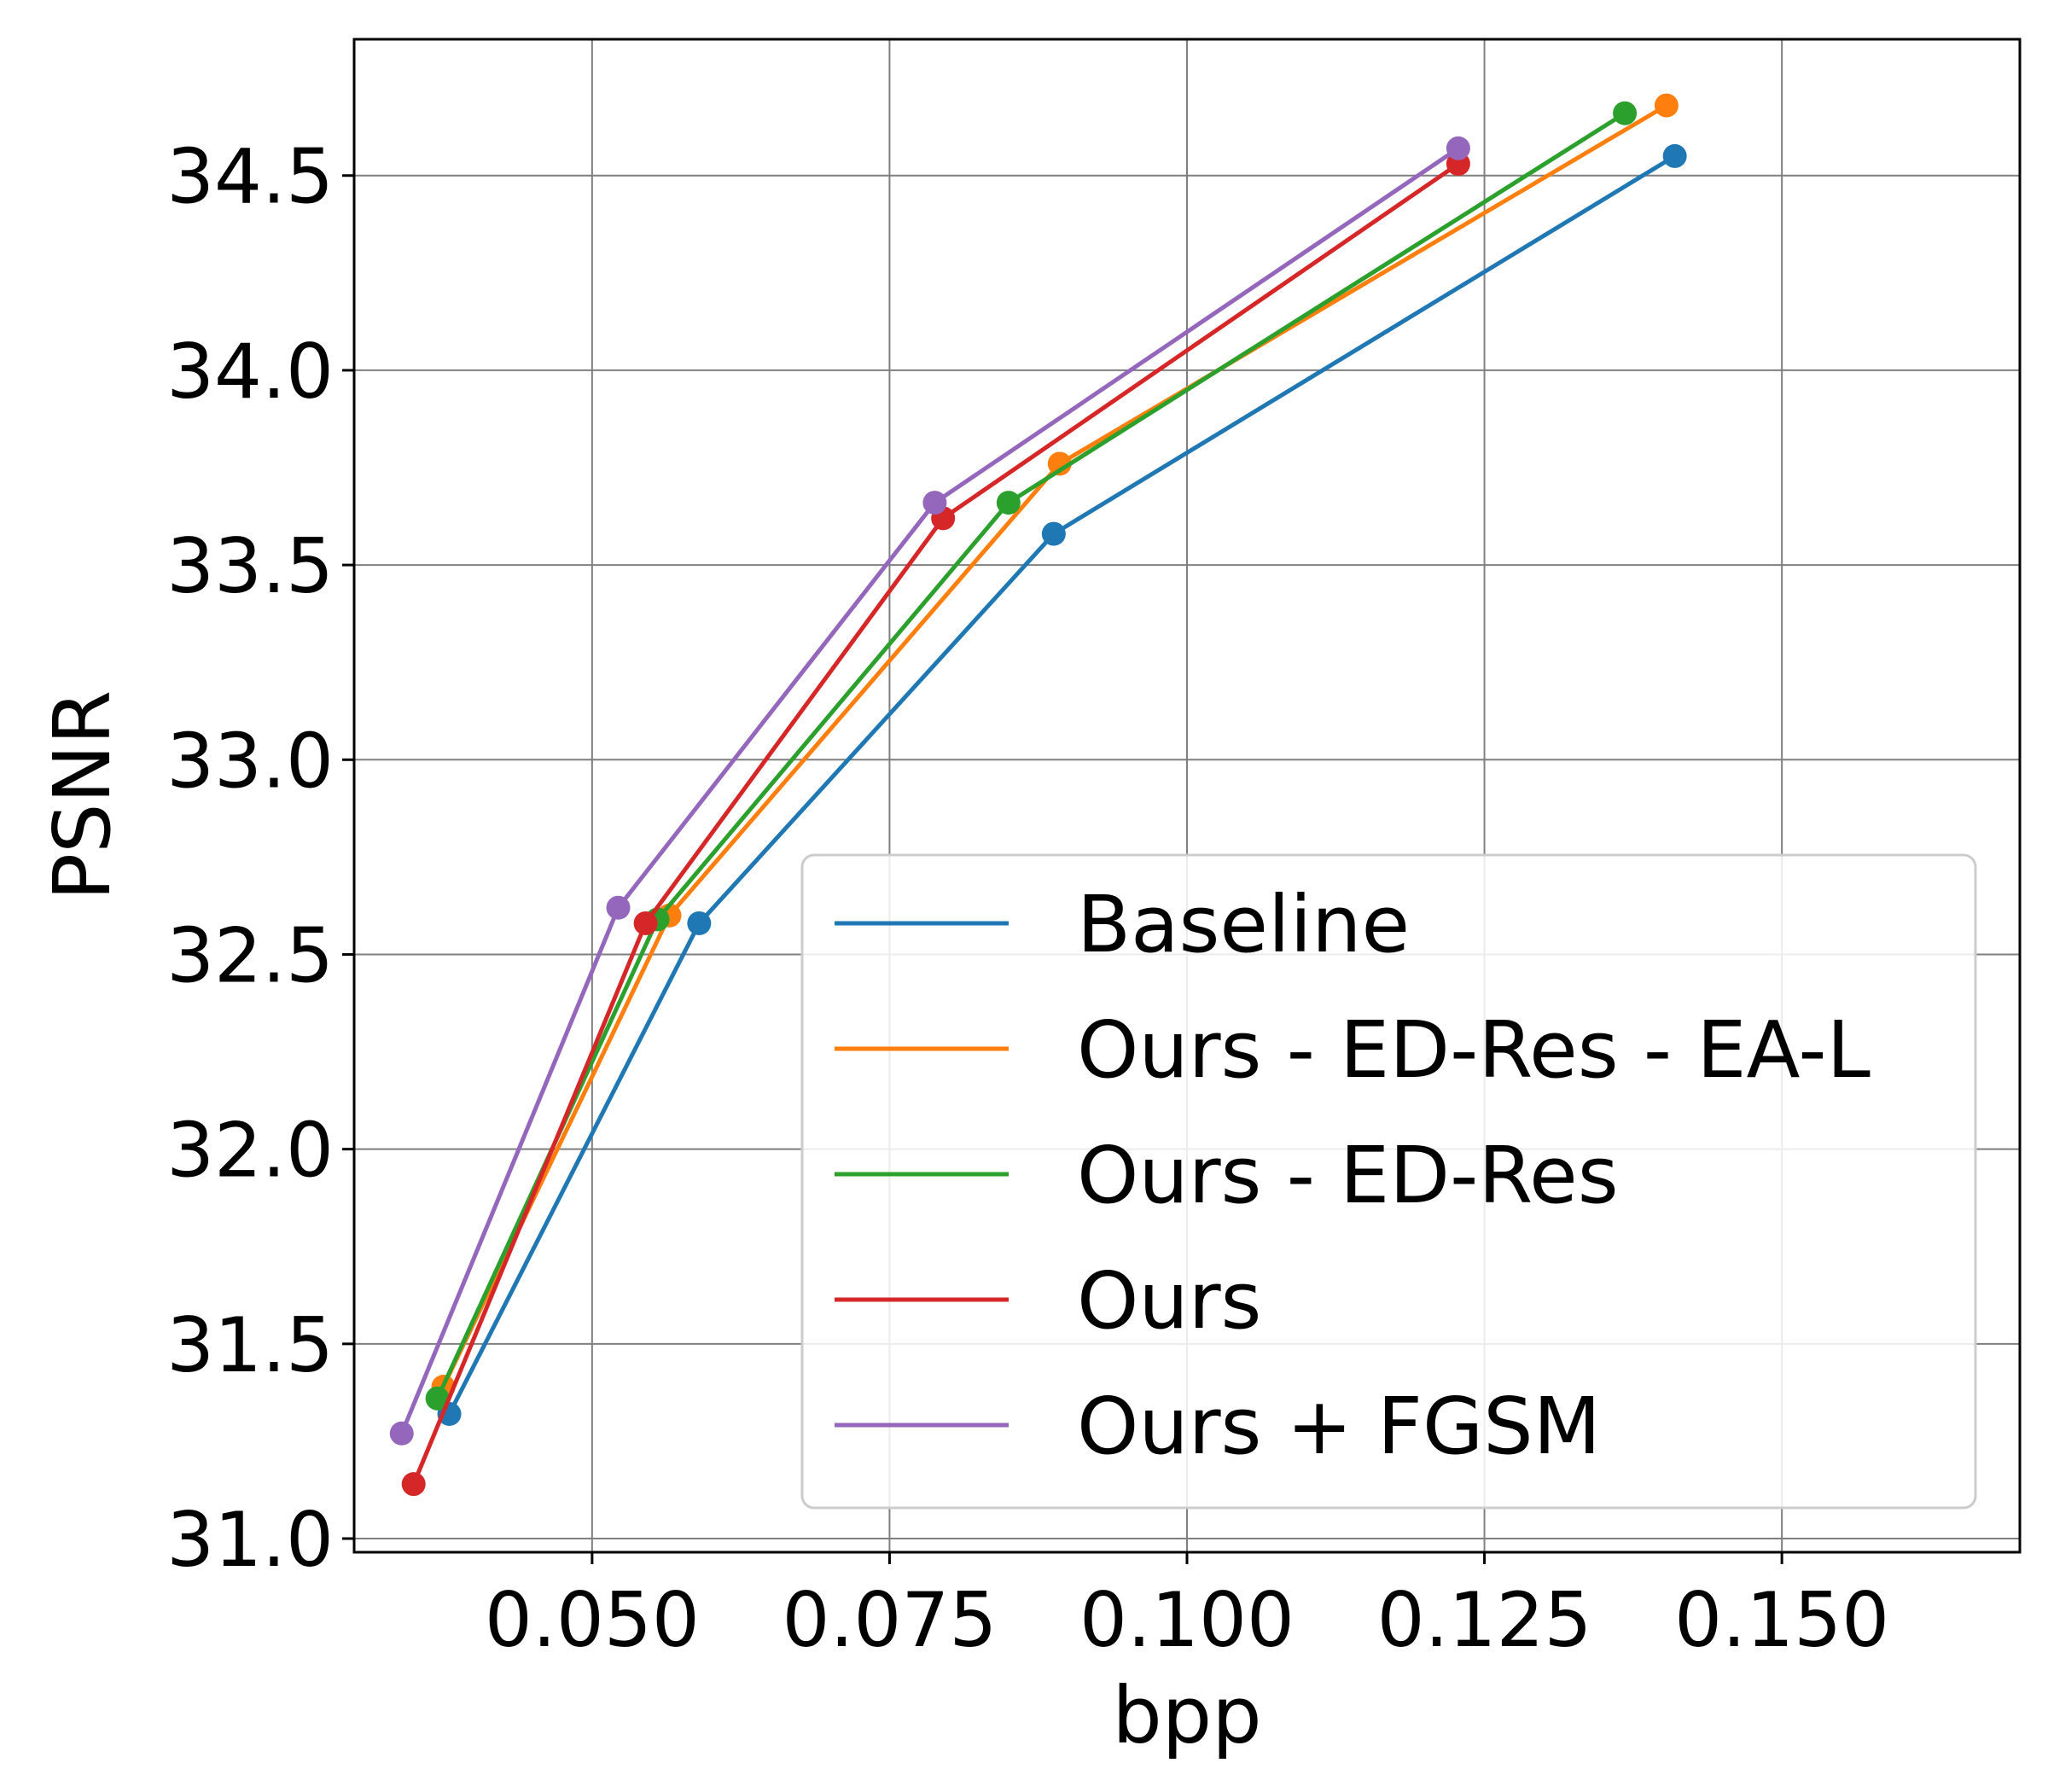  What do you see at coordinates (250, 761) in the screenshot?
I see `y-tick-label: 33.0` at bounding box center [250, 761].